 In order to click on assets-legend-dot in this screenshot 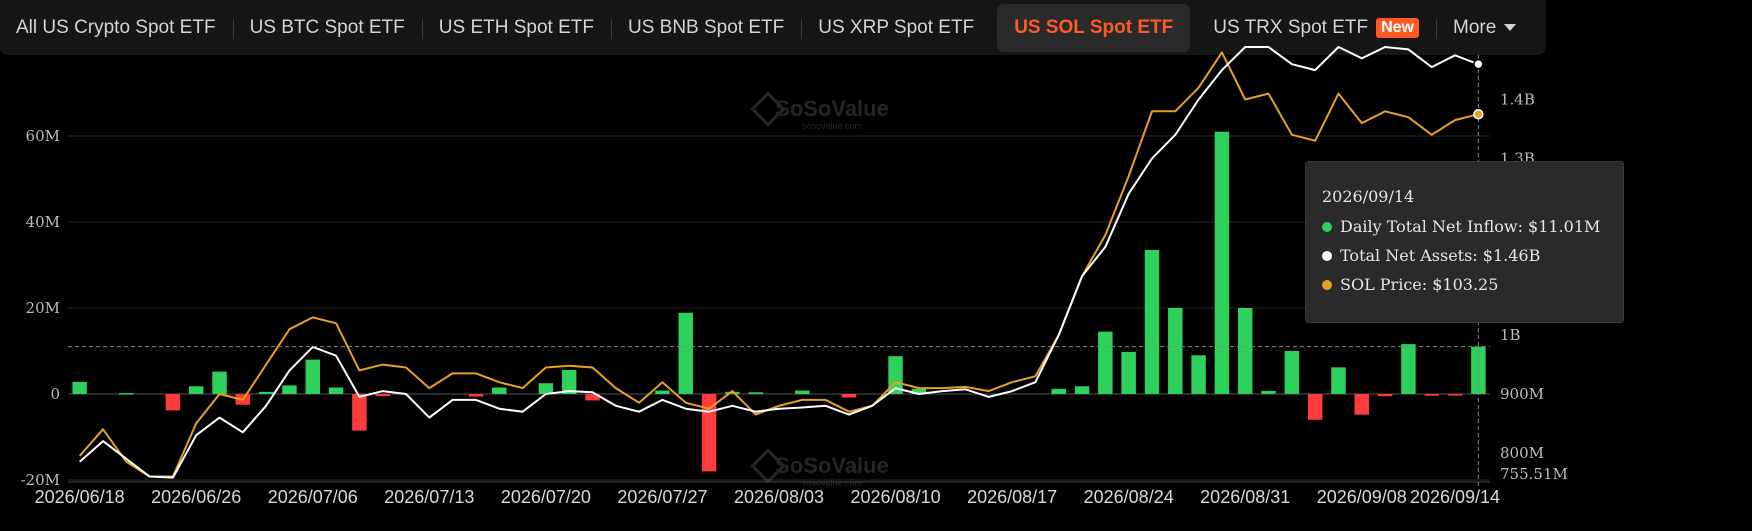, I will do `click(1327, 255)`.